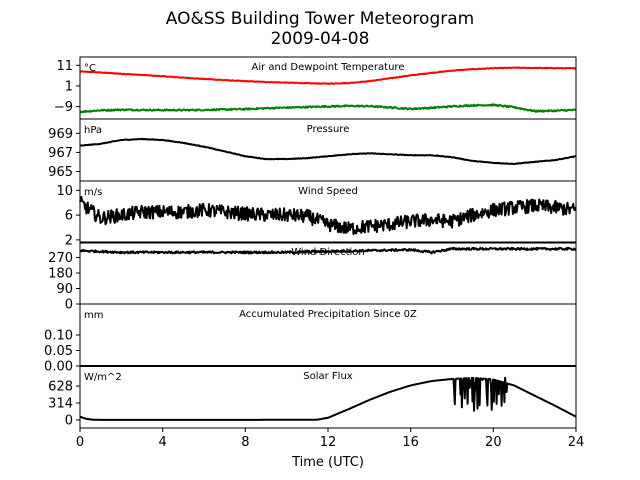 Image resolution: width=640 pixels, height=480 pixels. I want to click on x-tick-label: 12, so click(328, 442).